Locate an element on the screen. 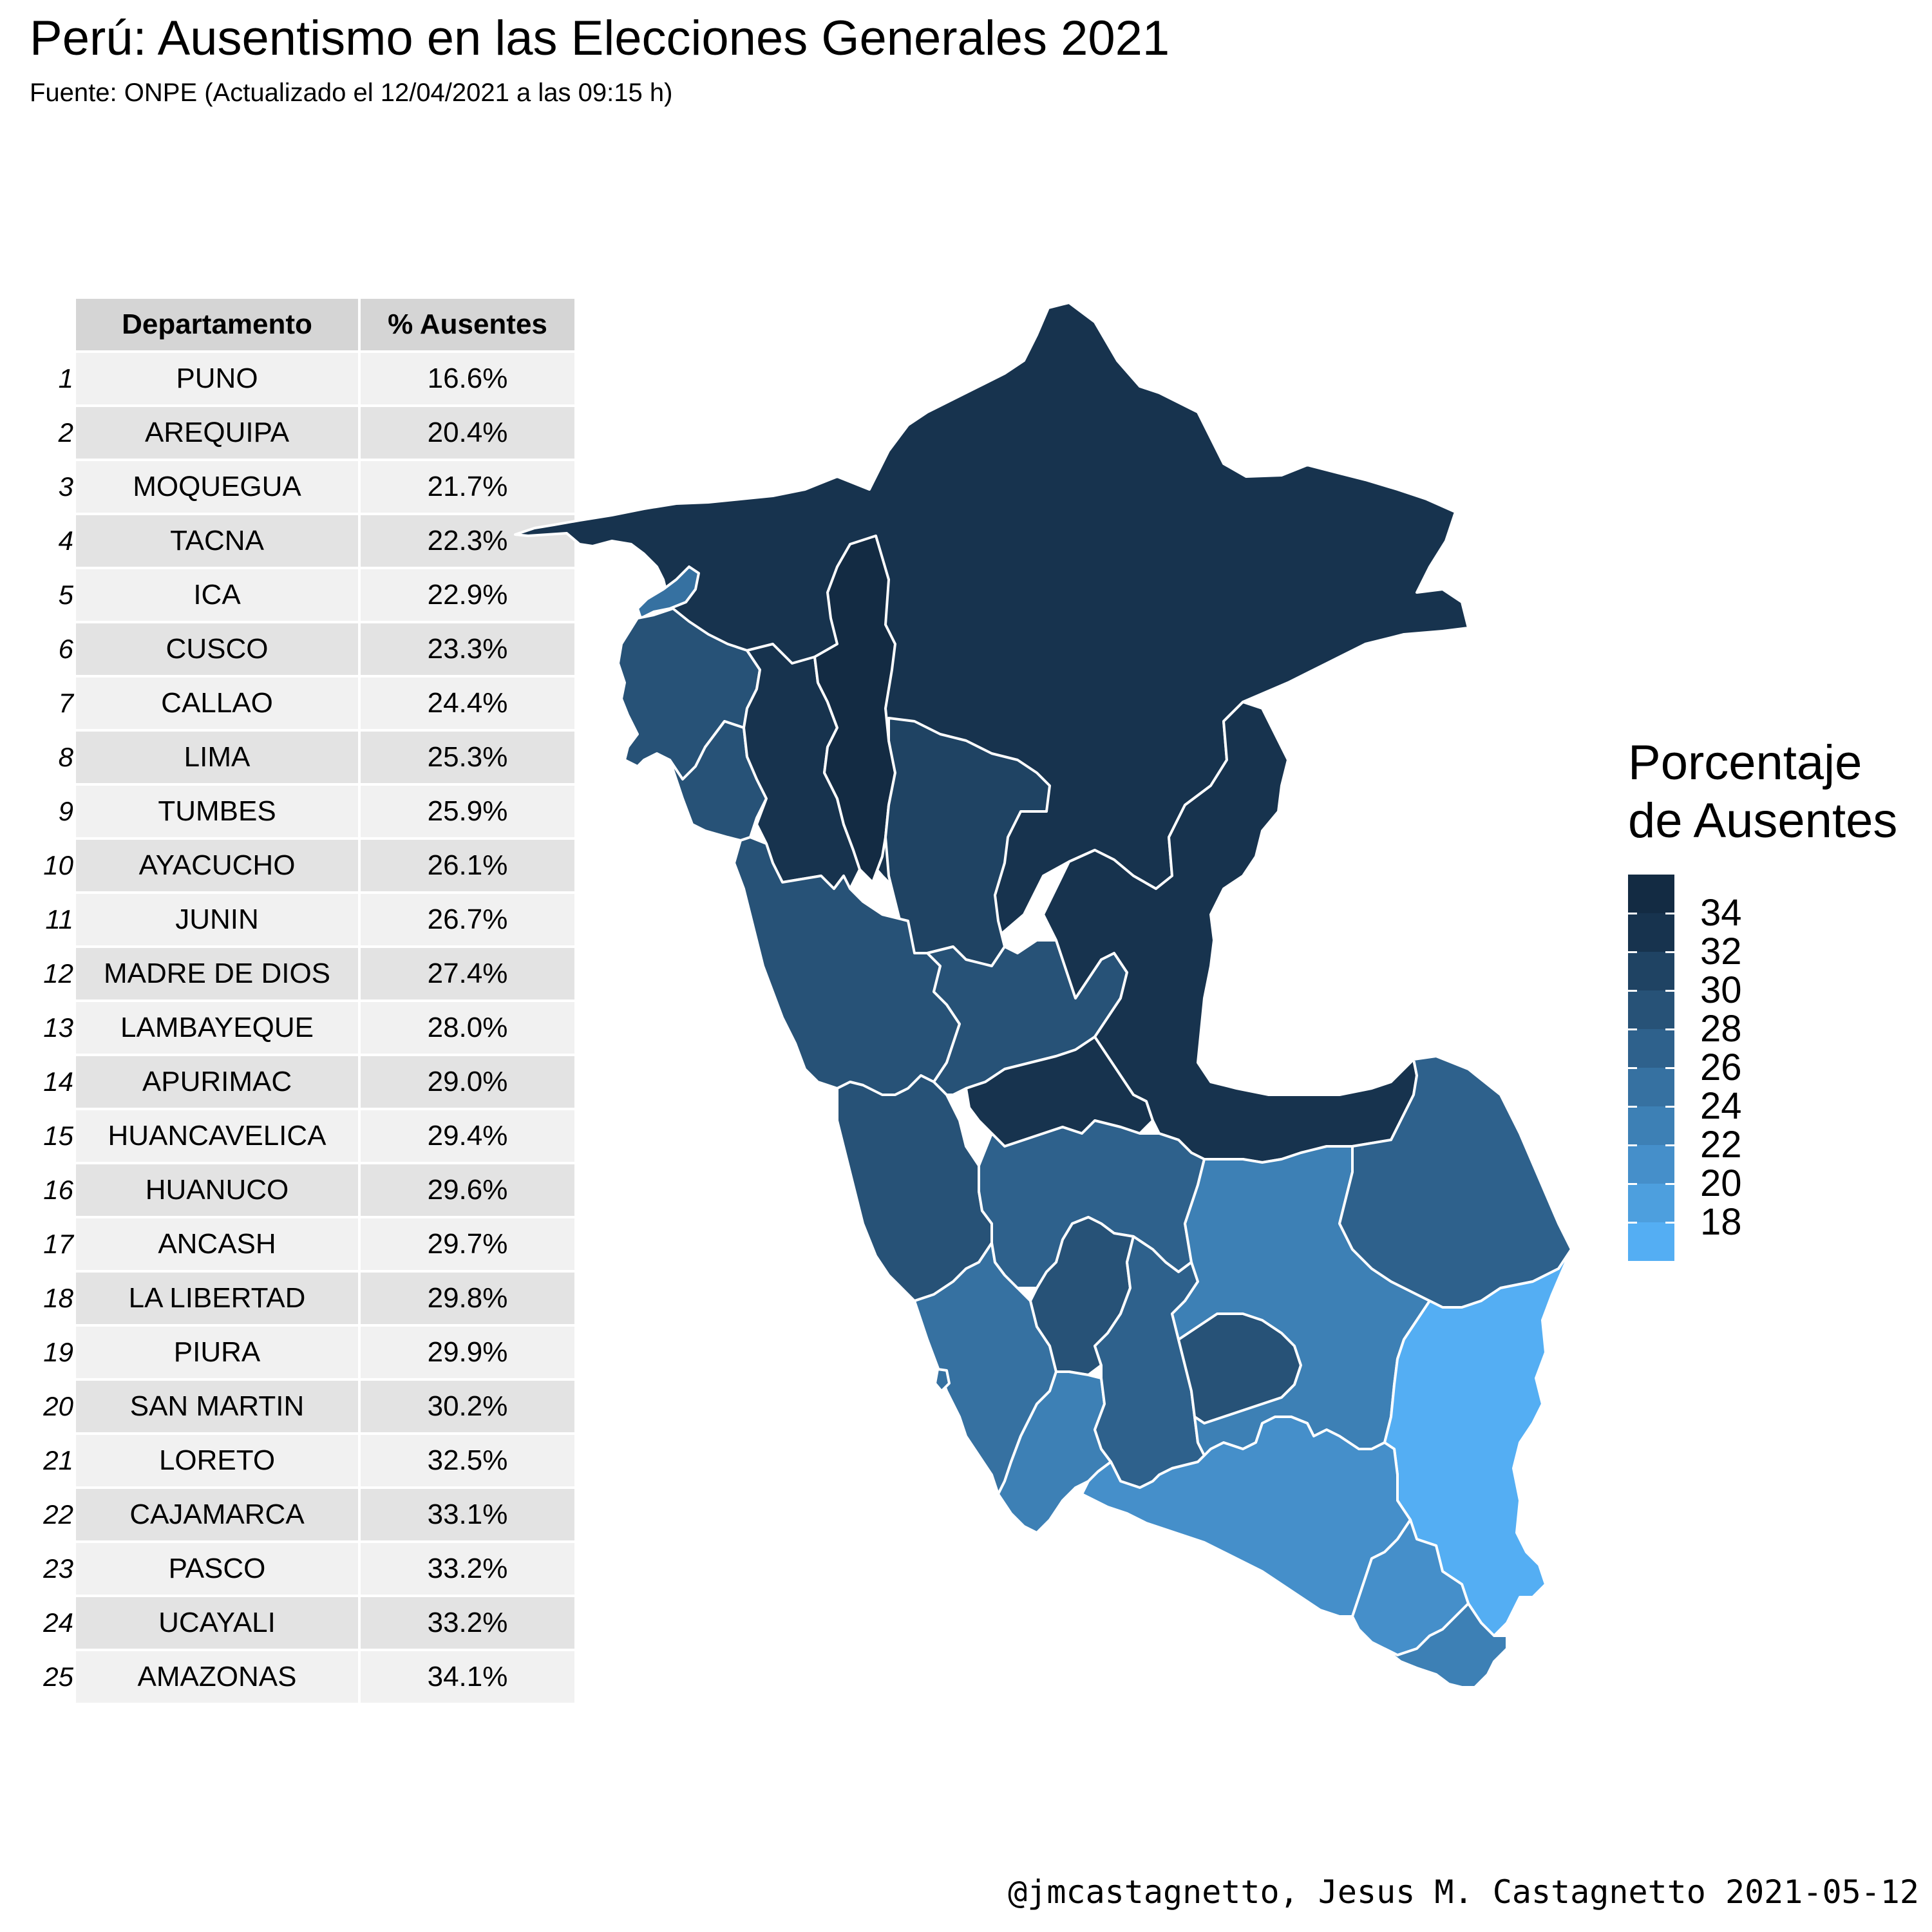  table-row: 13 LAMBAYEQUE 28.0% is located at coordinates (300, 1028).